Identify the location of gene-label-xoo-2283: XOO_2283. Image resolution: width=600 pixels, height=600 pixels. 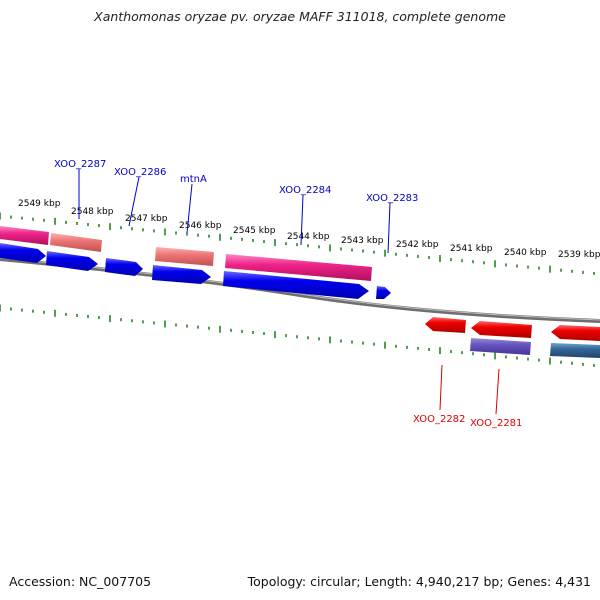
(392, 198).